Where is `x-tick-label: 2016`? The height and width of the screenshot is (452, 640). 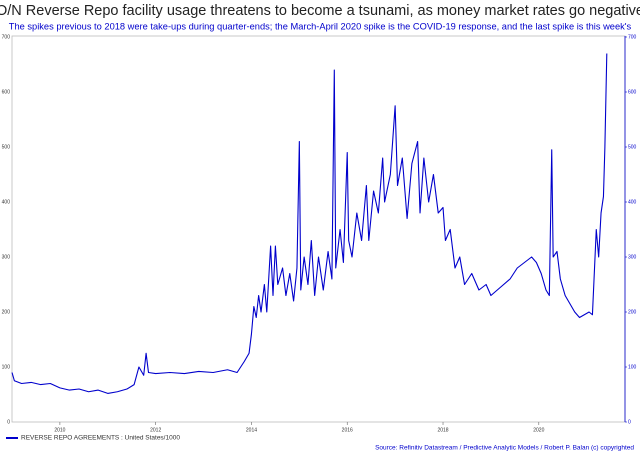
x-tick-label: 2016 is located at coordinates (347, 430).